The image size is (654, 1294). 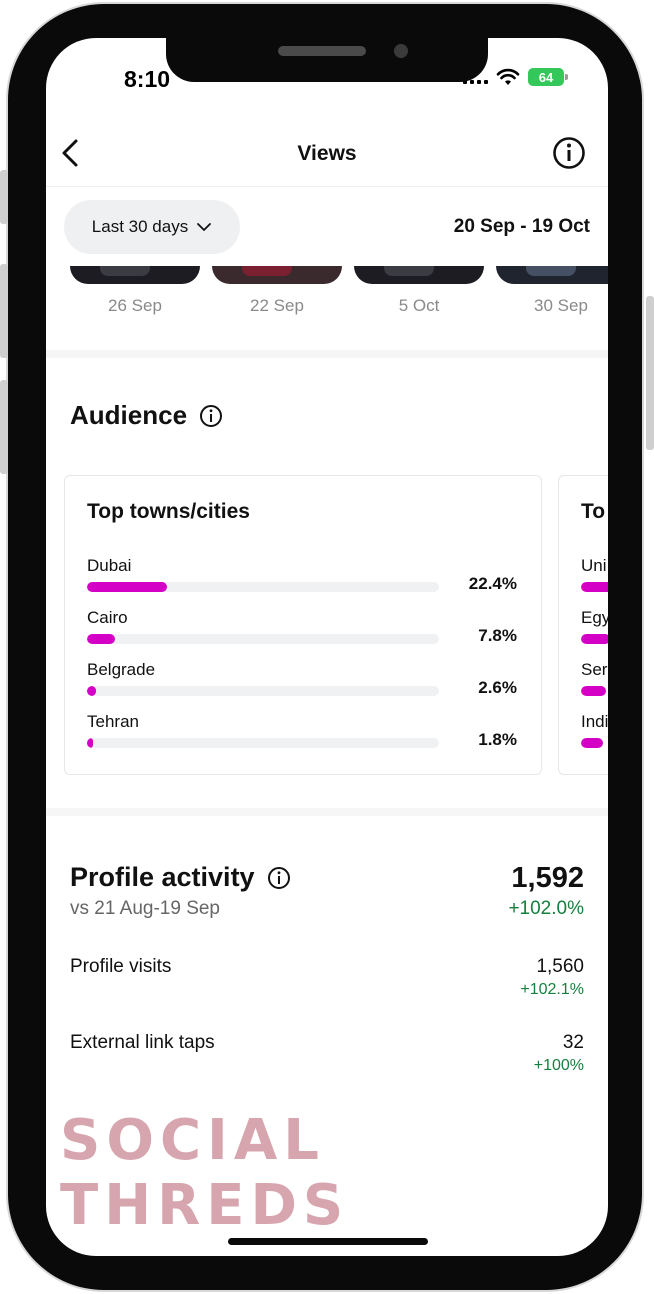 What do you see at coordinates (552, 990) in the screenshot?
I see `metric-change: +102.1%` at bounding box center [552, 990].